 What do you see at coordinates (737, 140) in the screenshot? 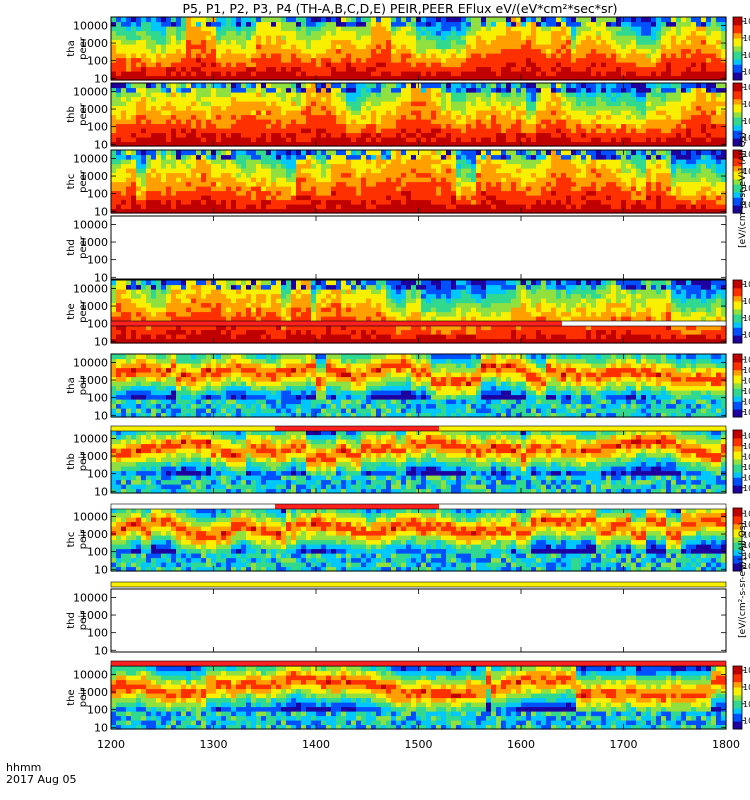
I see `colorbar-swatch` at bounding box center [737, 140].